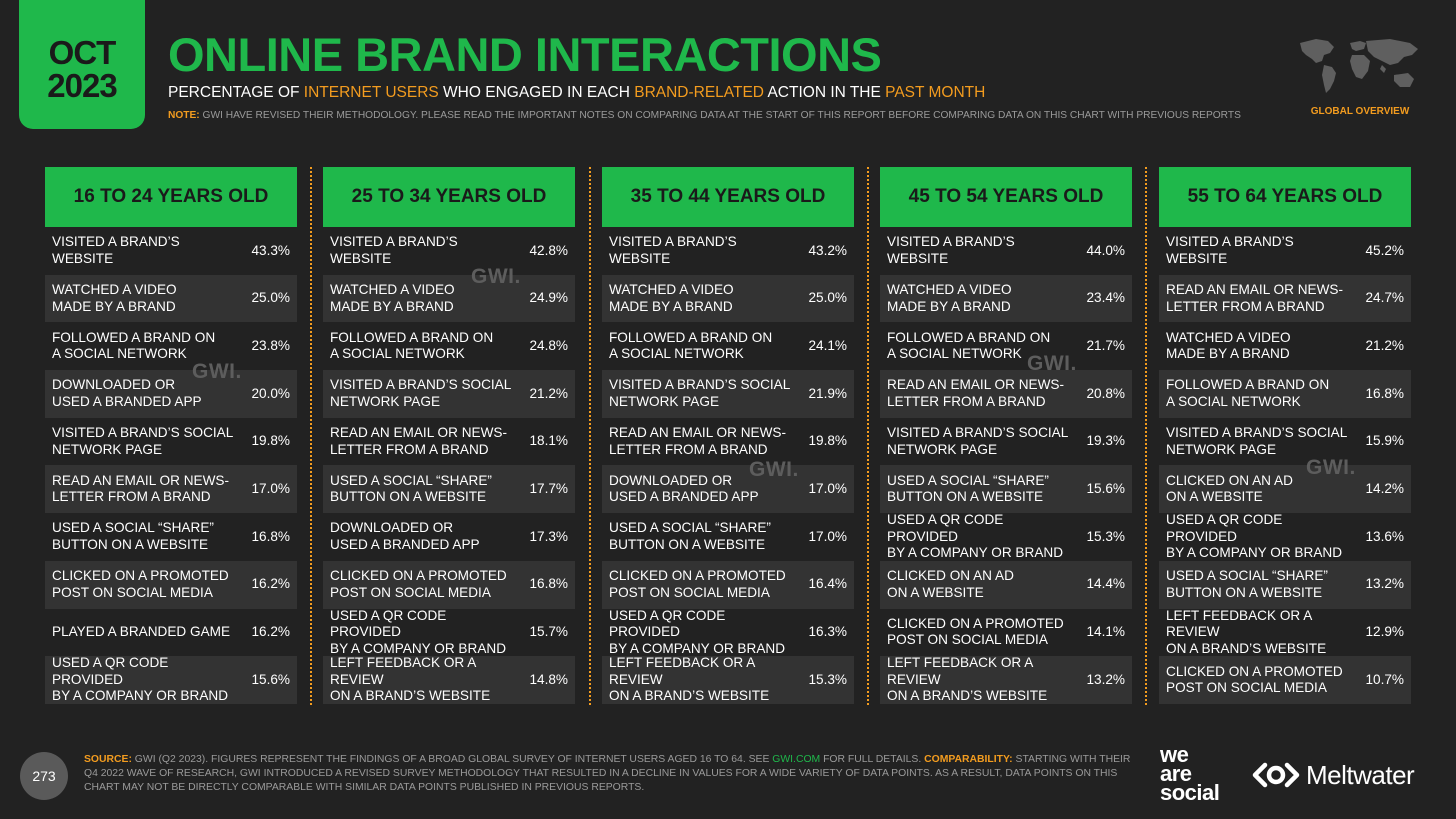 This screenshot has height=819, width=1456. I want to click on meltwater-wordmark: Meltwater, so click(1360, 774).